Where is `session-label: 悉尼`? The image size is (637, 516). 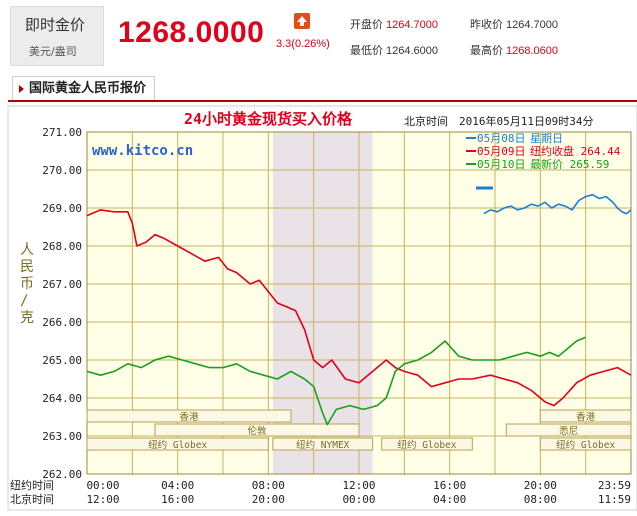 session-label: 悉尼 is located at coordinates (568, 431).